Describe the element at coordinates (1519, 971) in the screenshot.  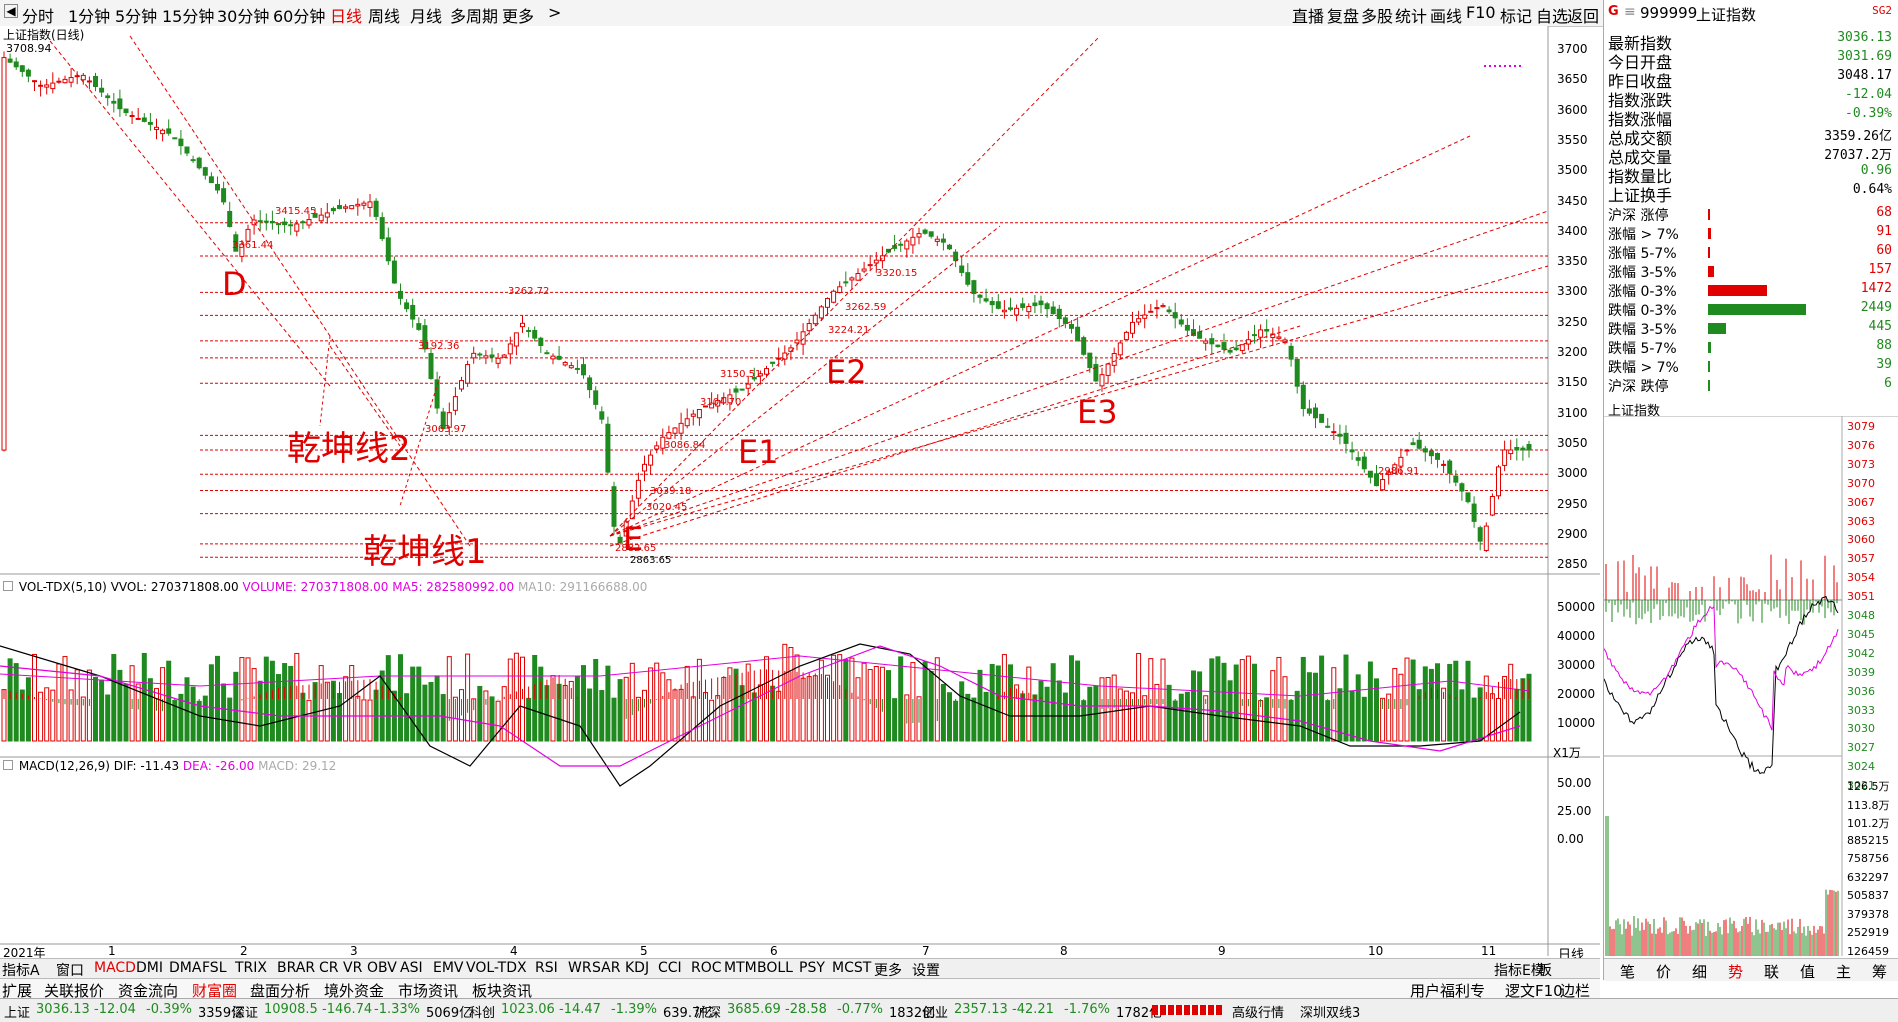
I see `indicator-right-tab-0: 指标E模` at that location.